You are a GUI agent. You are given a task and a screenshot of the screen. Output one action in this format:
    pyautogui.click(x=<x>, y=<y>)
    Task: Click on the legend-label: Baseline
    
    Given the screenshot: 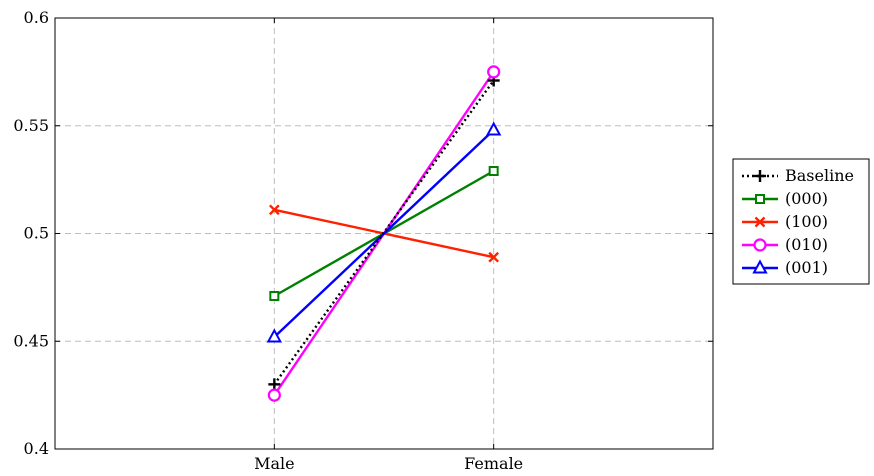 What is the action you would take?
    pyautogui.click(x=819, y=175)
    